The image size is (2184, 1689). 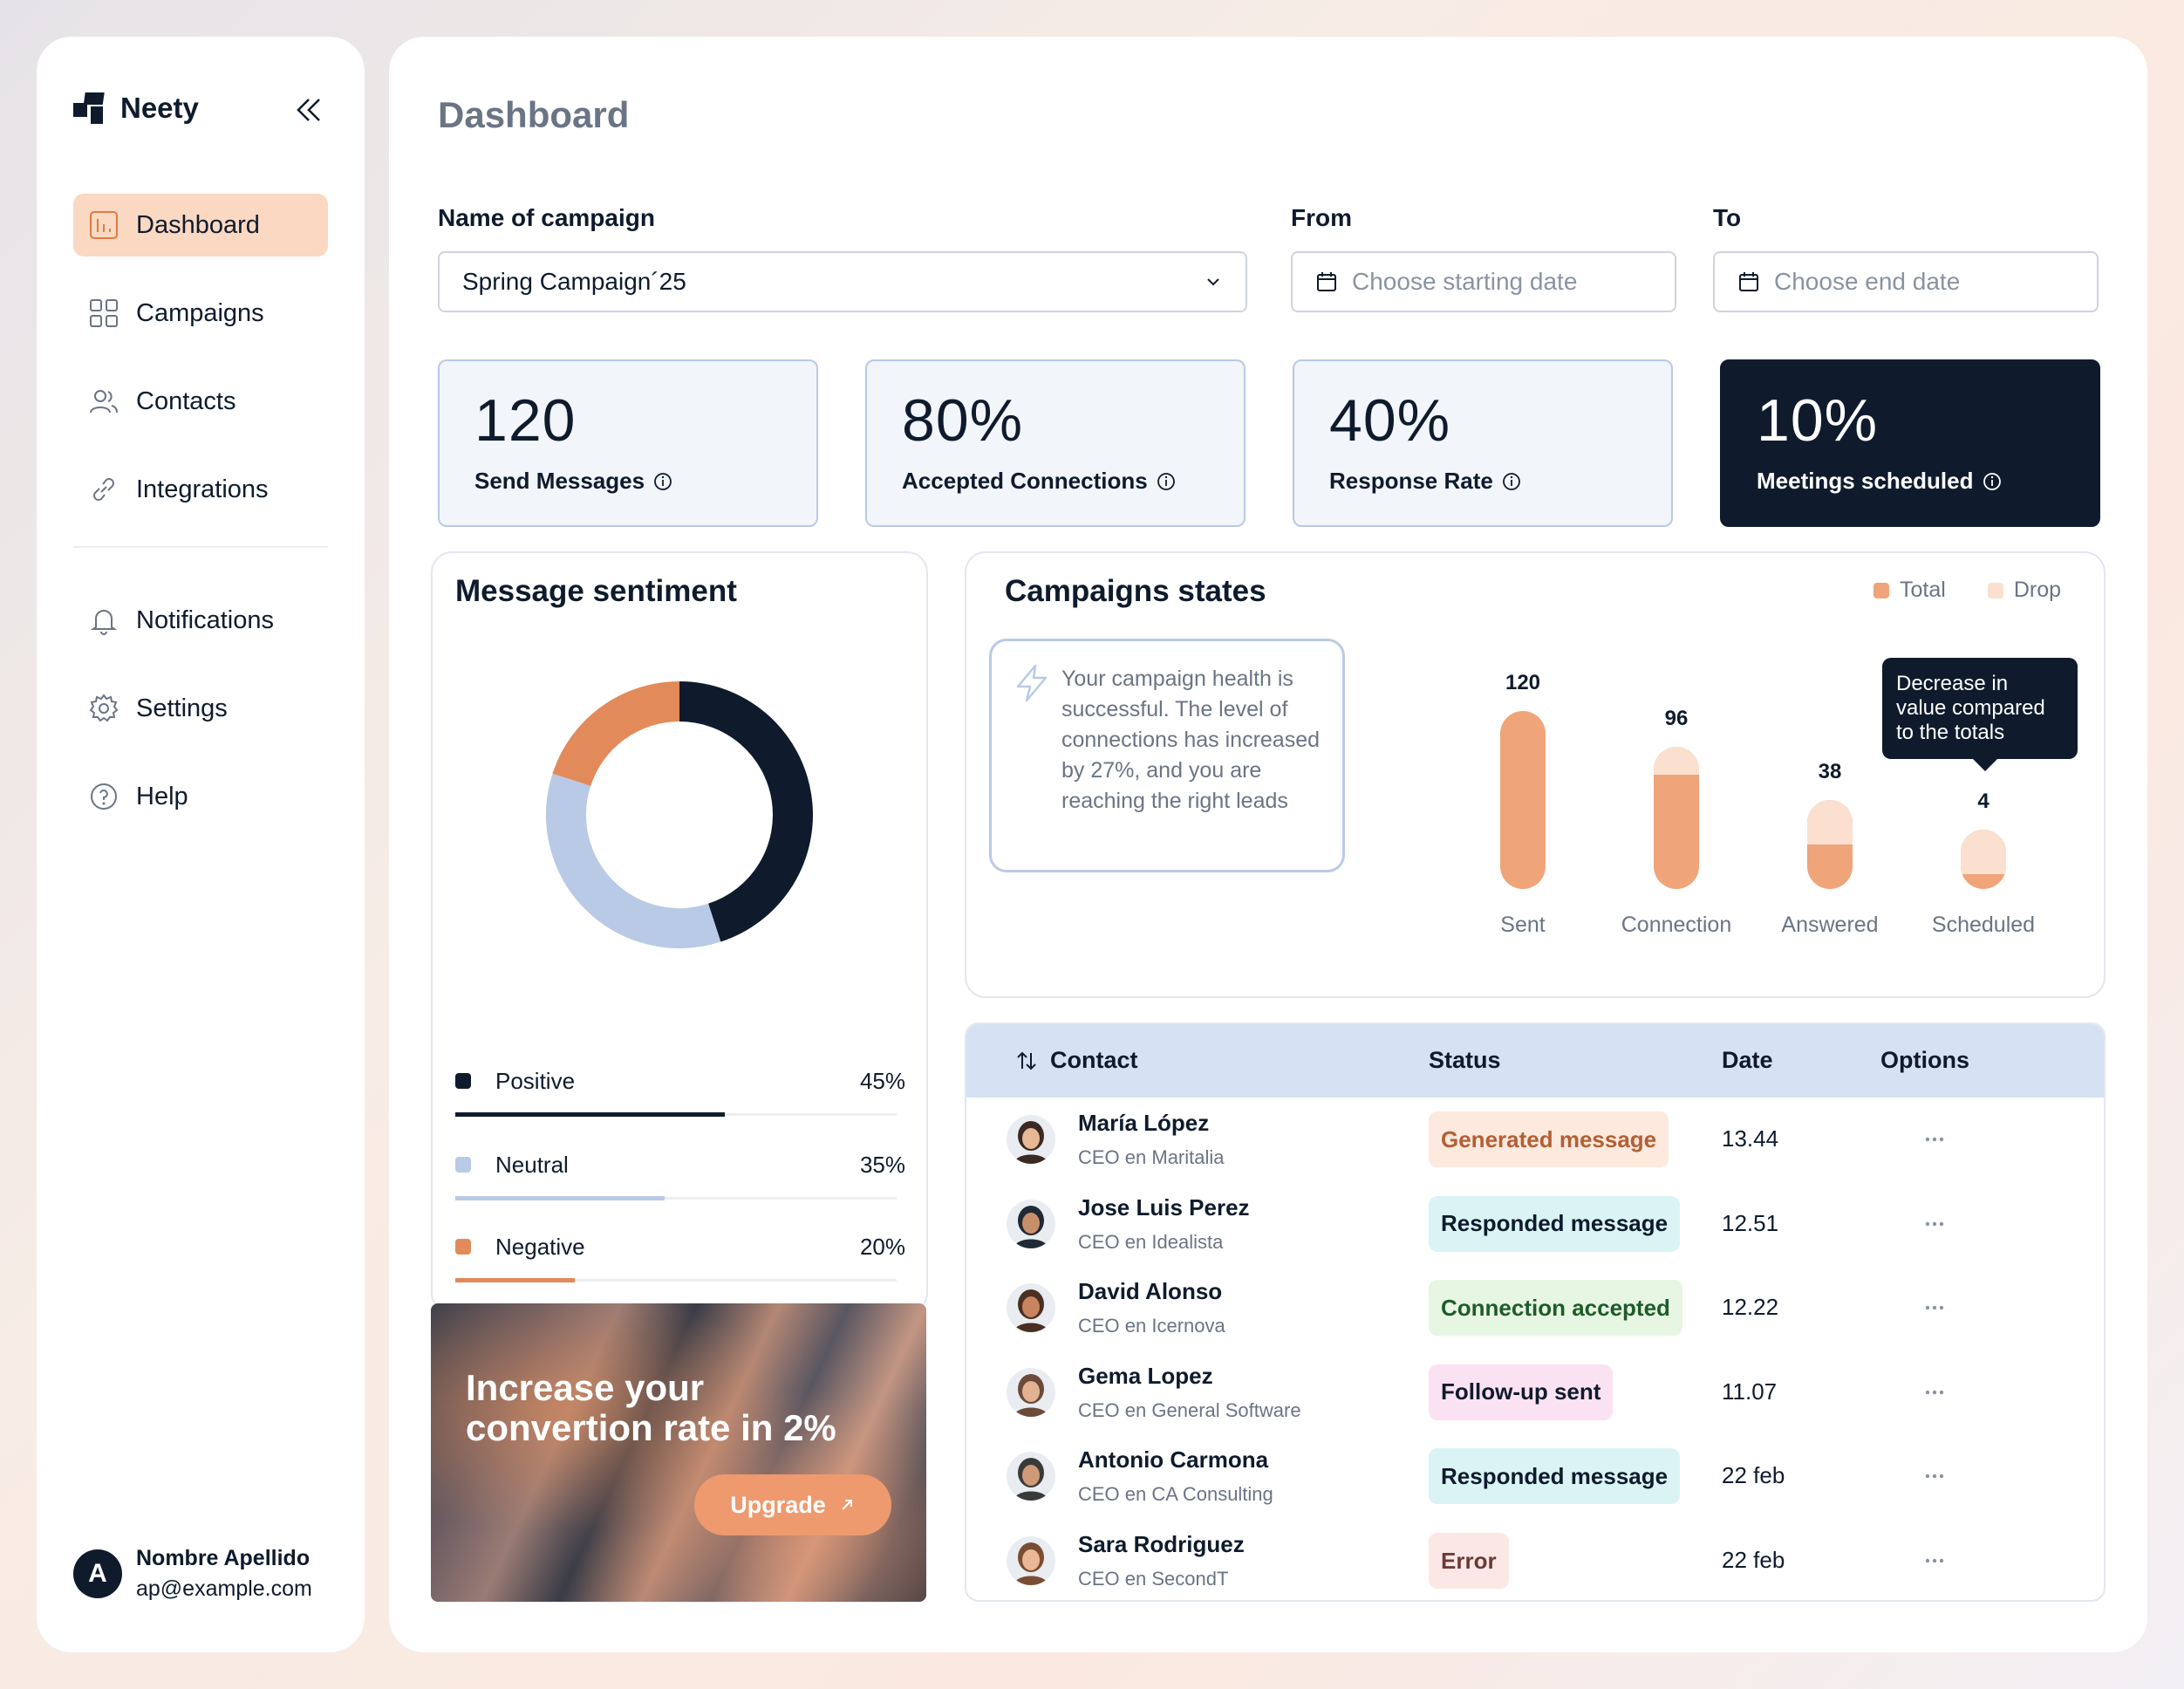 I want to click on from-field-label: From, so click(x=1321, y=217).